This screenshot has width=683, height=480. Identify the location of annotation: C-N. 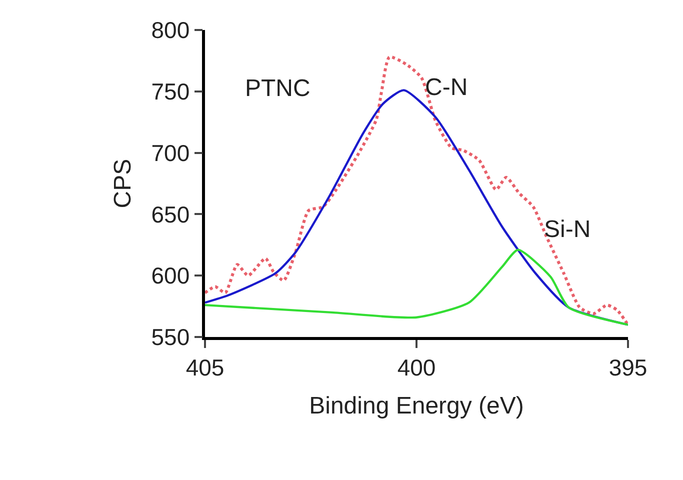
(446, 87).